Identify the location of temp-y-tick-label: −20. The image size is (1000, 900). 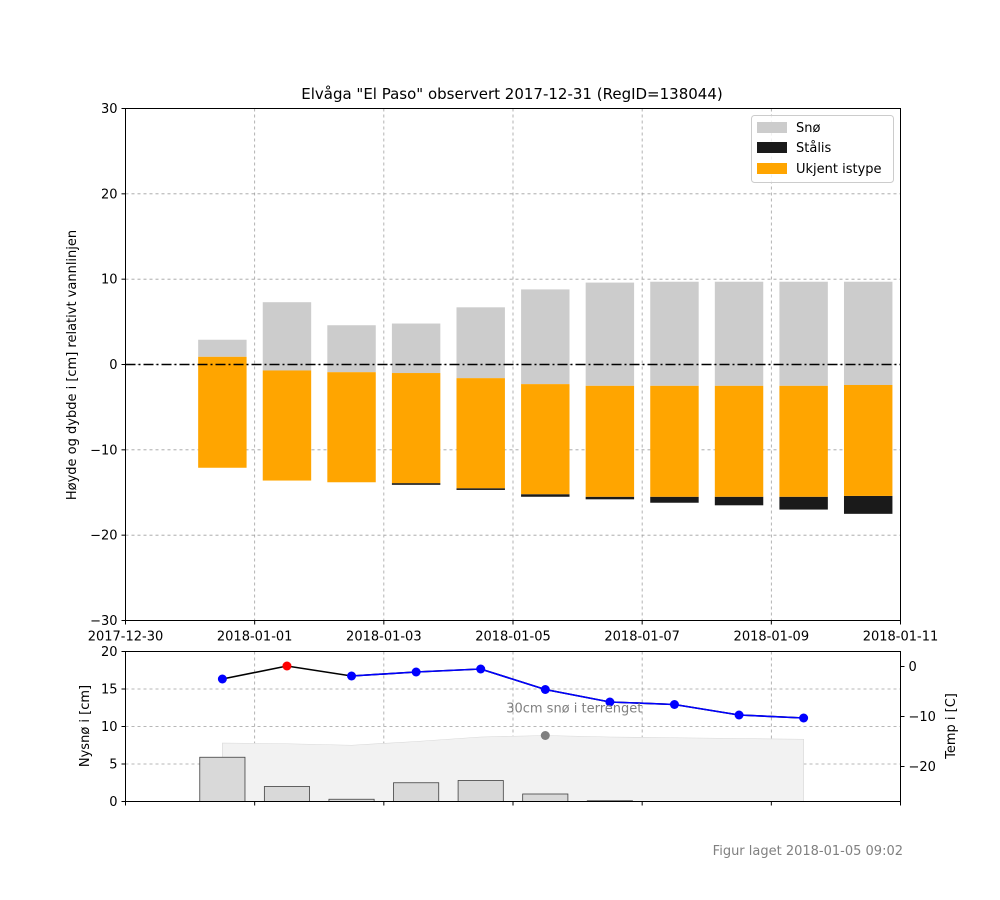
(922, 767).